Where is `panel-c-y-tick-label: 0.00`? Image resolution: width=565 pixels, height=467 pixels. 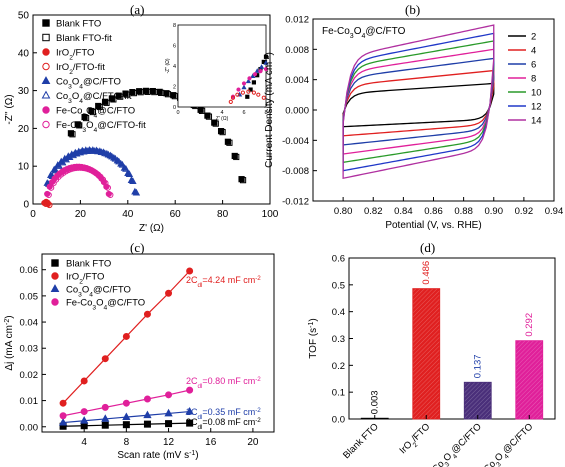 panel-c-y-tick-label: 0.00 is located at coordinates (29, 427).